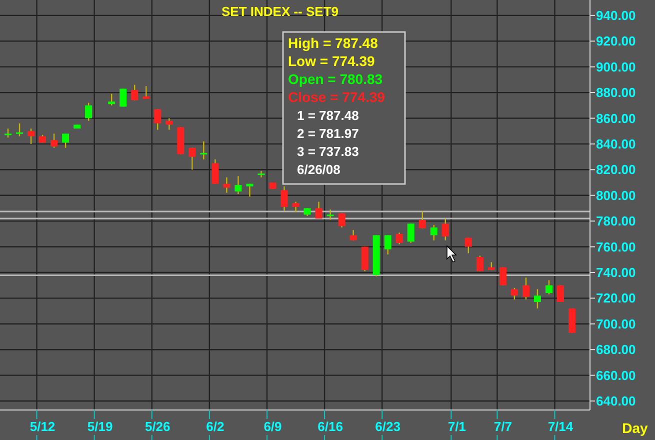 This screenshot has height=440, width=655. Describe the element at coordinates (457, 426) in the screenshot. I see `x-tick-label: 7/1` at that location.